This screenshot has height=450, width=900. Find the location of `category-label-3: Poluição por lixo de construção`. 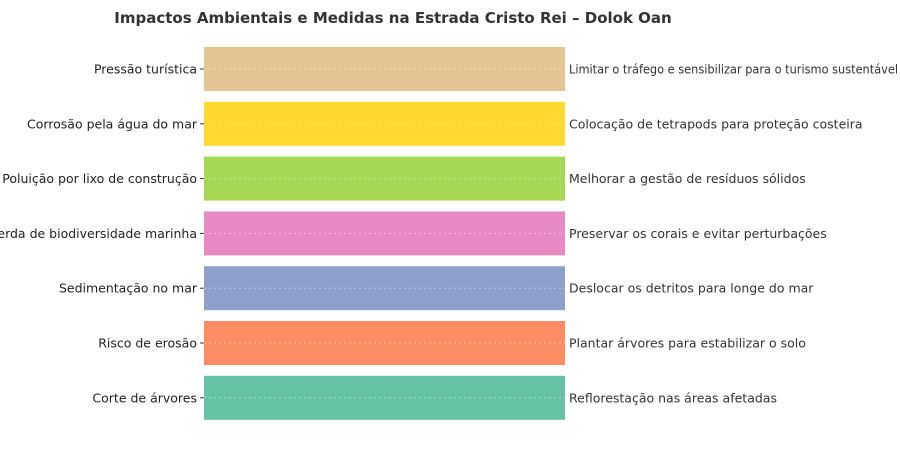

category-label-3: Poluição por lixo de construção is located at coordinates (99, 178).